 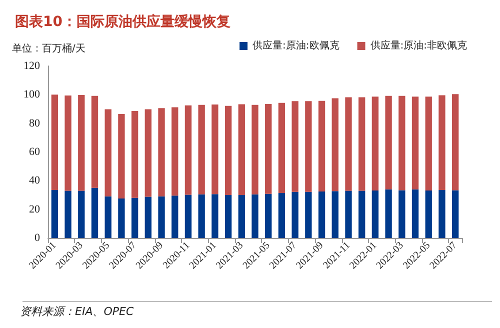 What do you see at coordinates (77, 311) in the screenshot?
I see `text: 资料来源：EIA、OPEC` at bounding box center [77, 311].